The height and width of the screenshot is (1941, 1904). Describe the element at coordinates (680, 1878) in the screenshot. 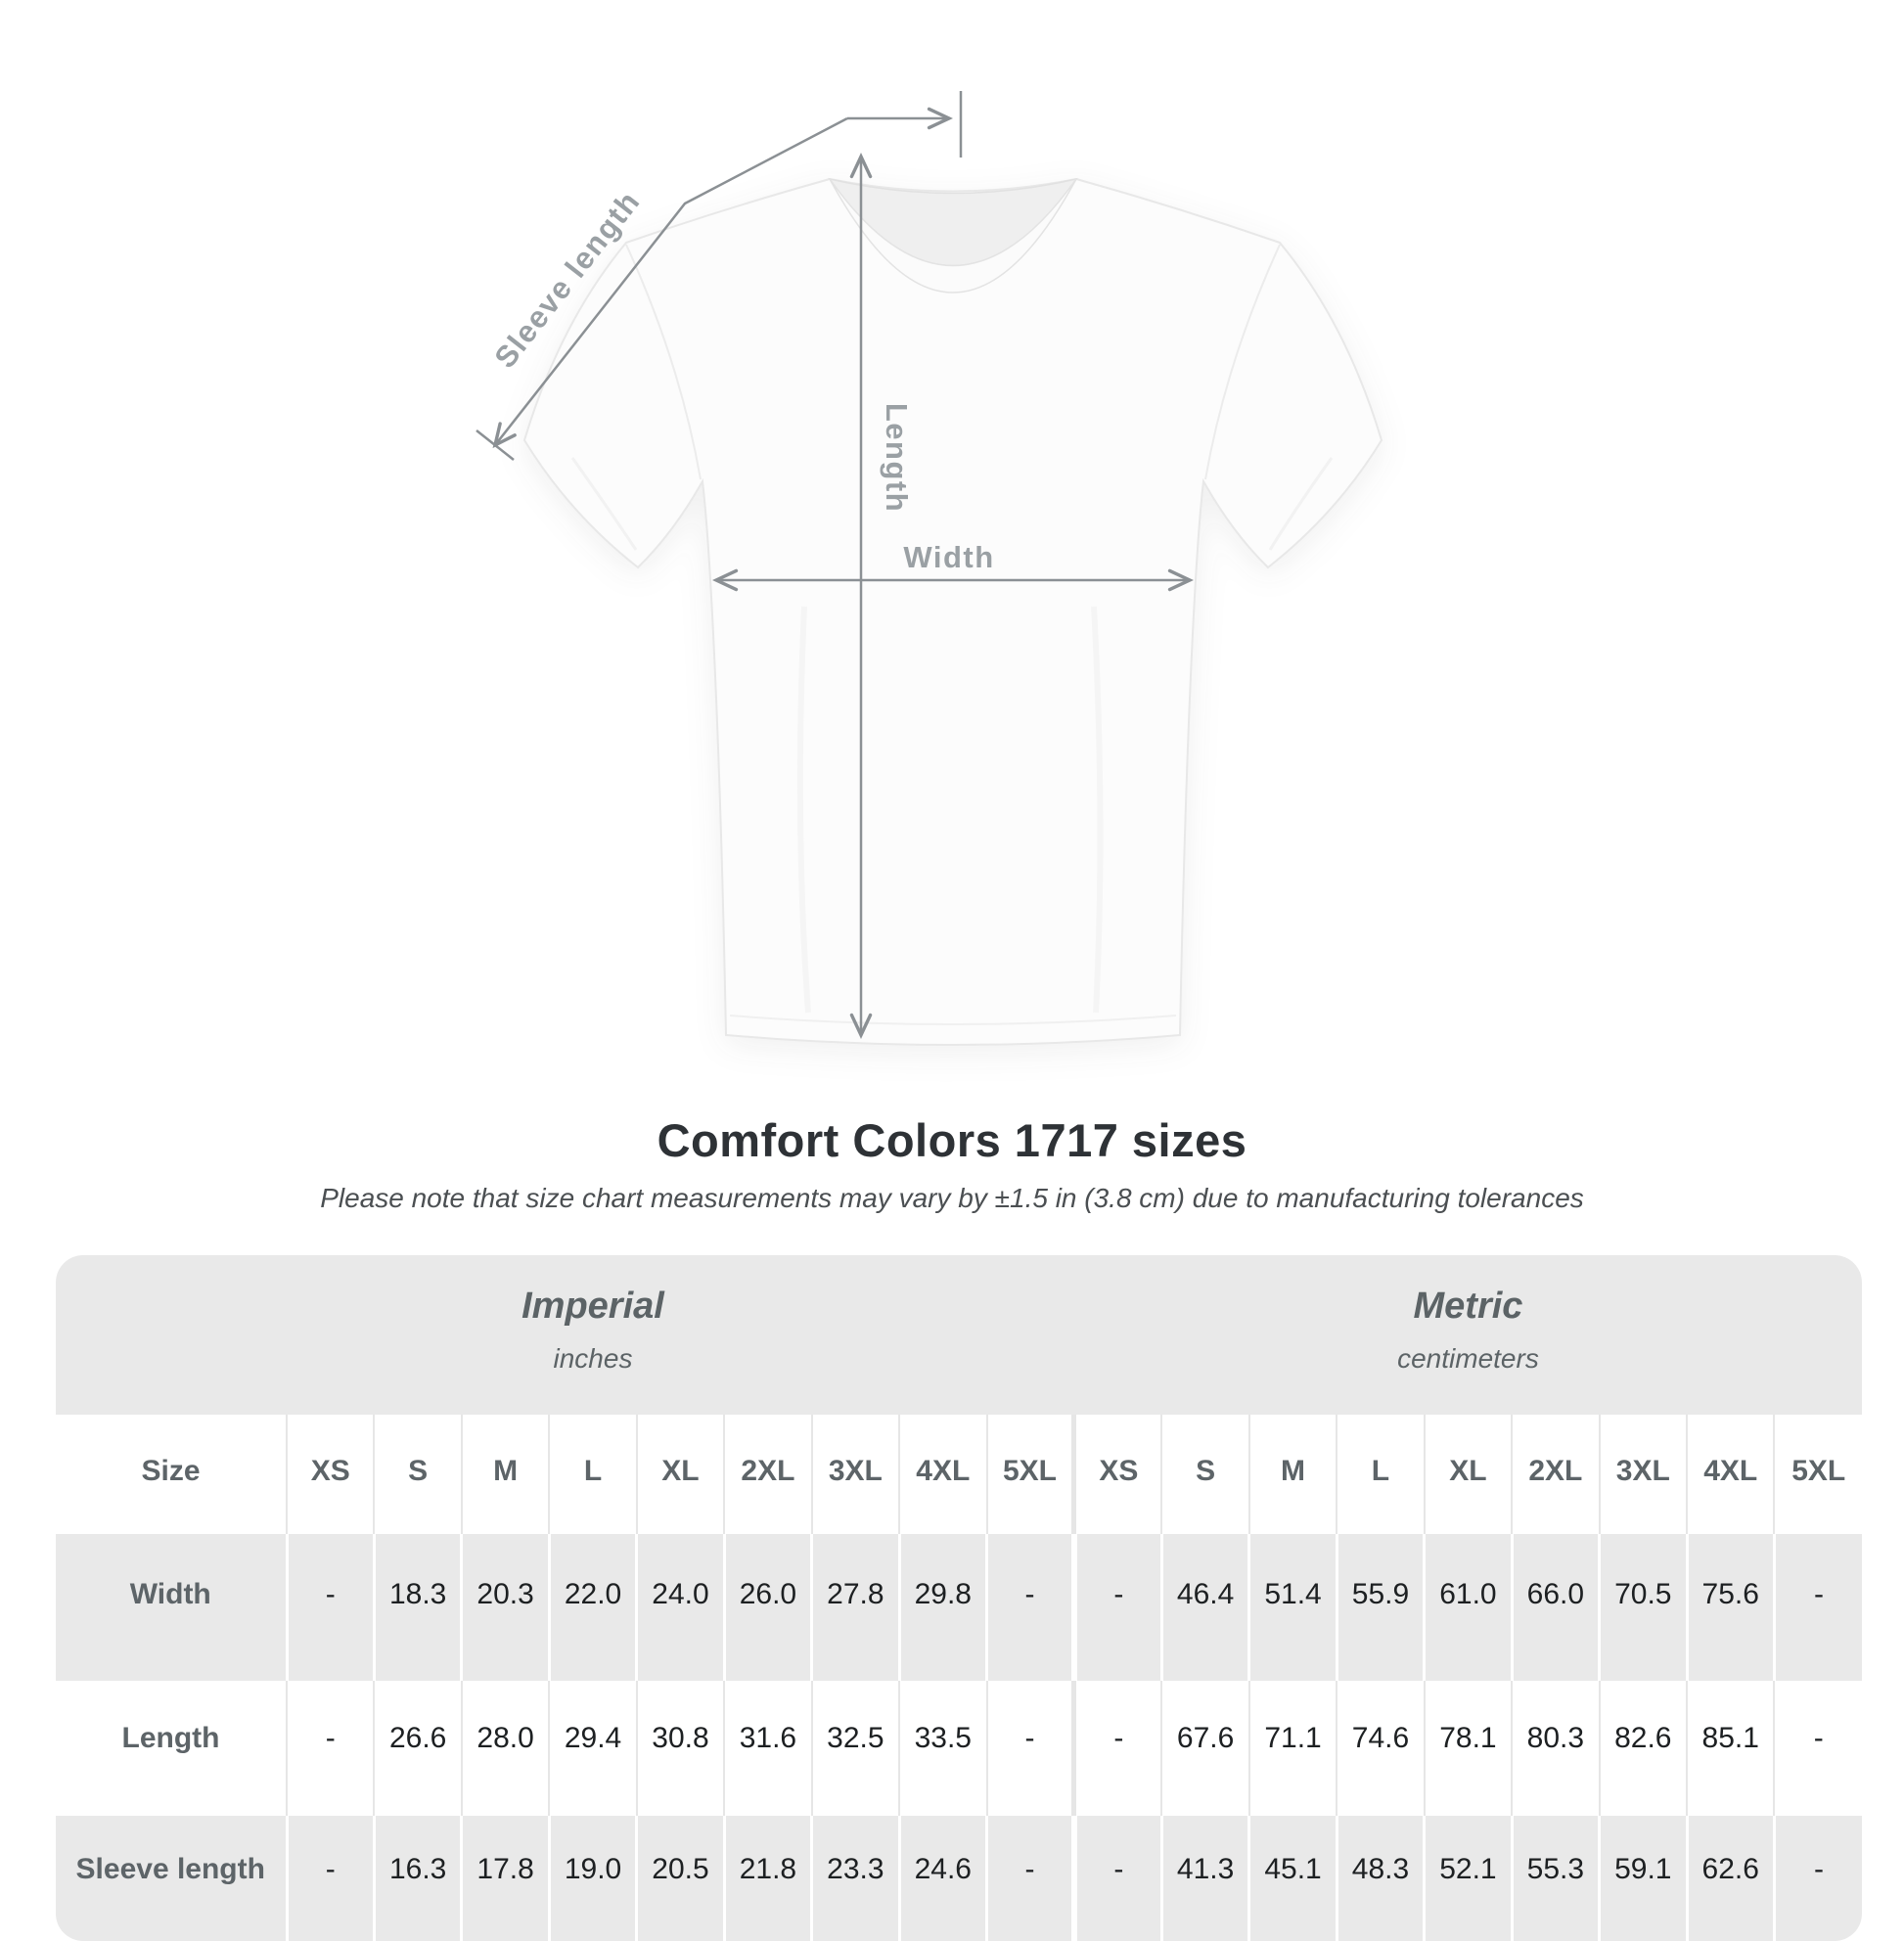

I see `size-value-cell: 20.5` at that location.